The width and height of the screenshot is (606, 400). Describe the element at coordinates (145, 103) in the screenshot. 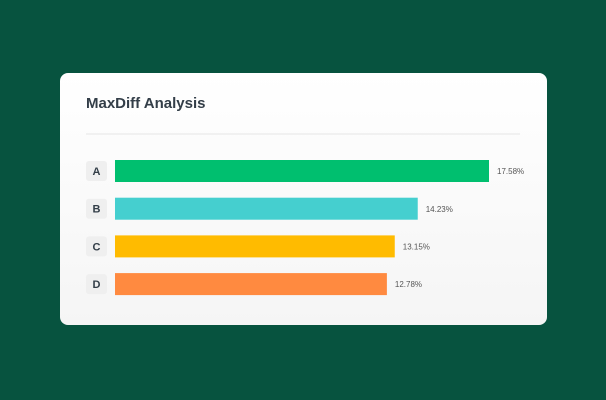

I see `chart-title: MaxDiff Analysis` at that location.